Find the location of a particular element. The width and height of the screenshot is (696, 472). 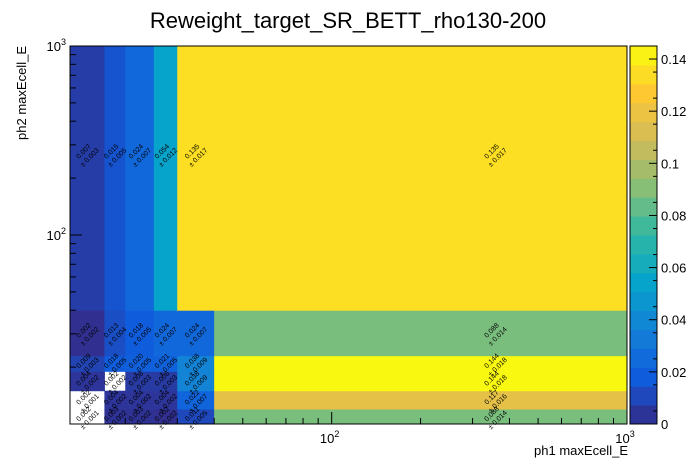

colorbar-tick-label: 0.04 is located at coordinates (673, 320).